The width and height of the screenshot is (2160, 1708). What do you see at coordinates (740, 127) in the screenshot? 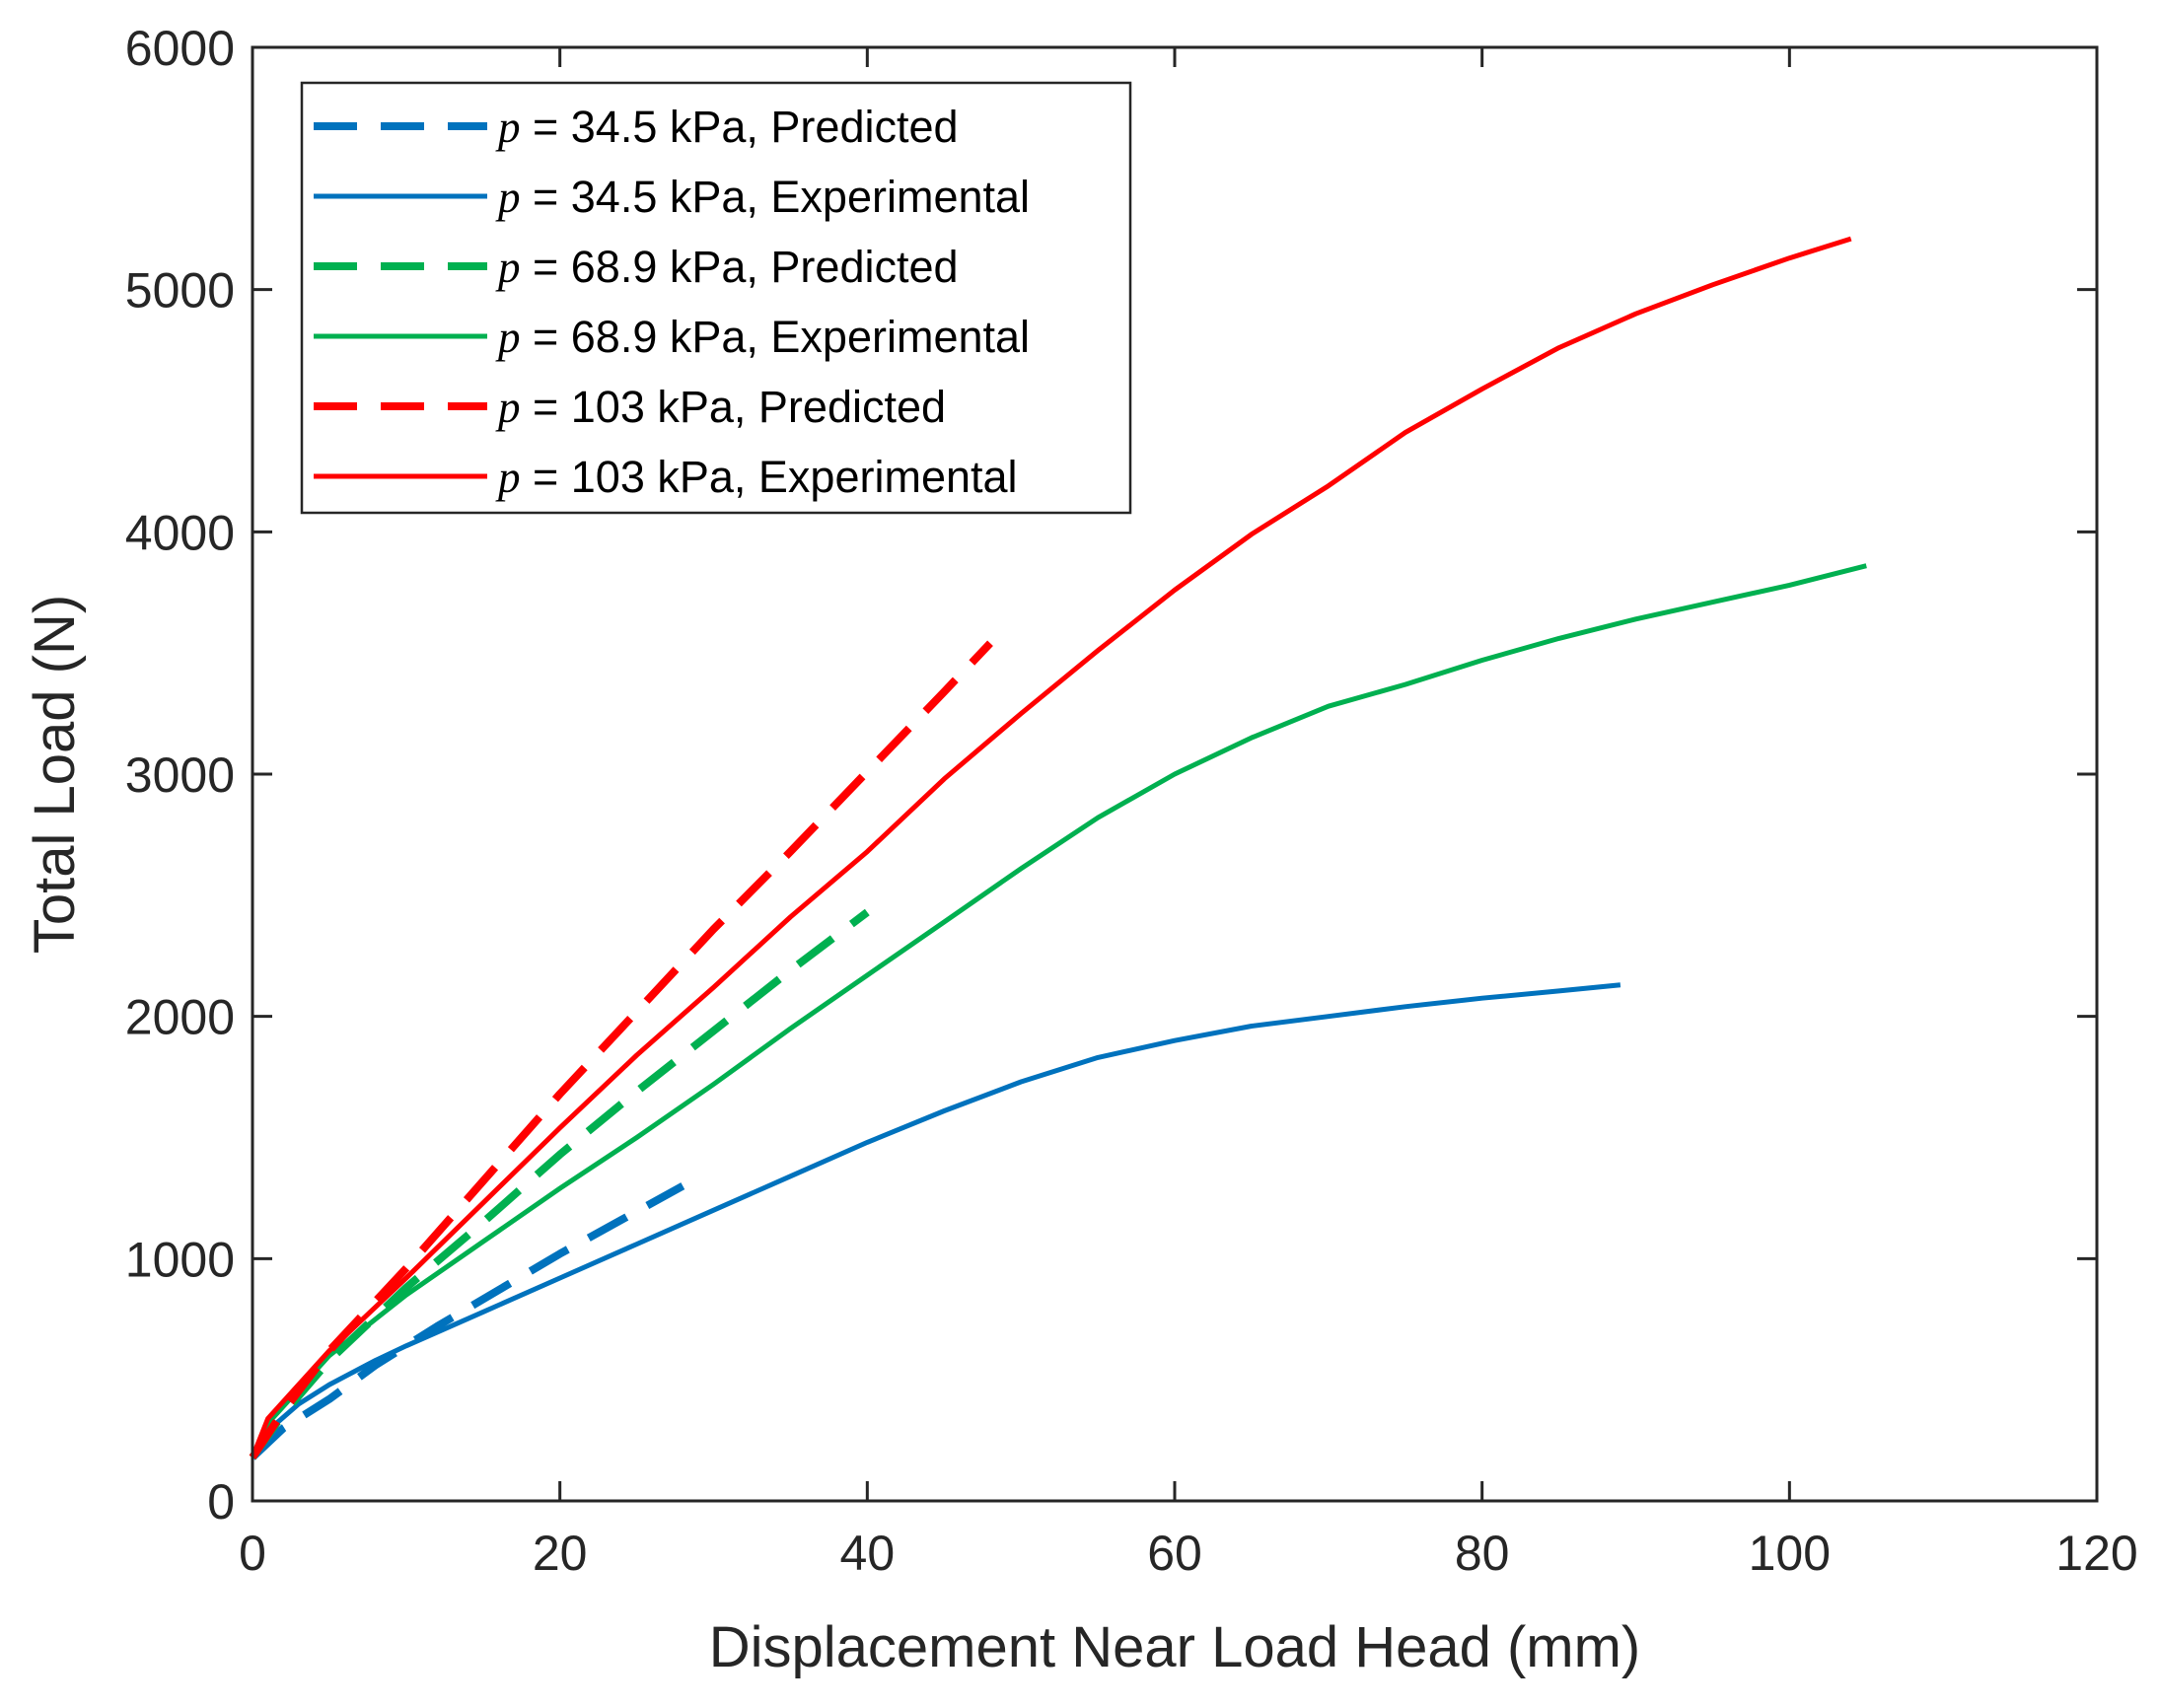
I see `legend-label-text: = 34.5 kPa, Predicted` at bounding box center [740, 127].